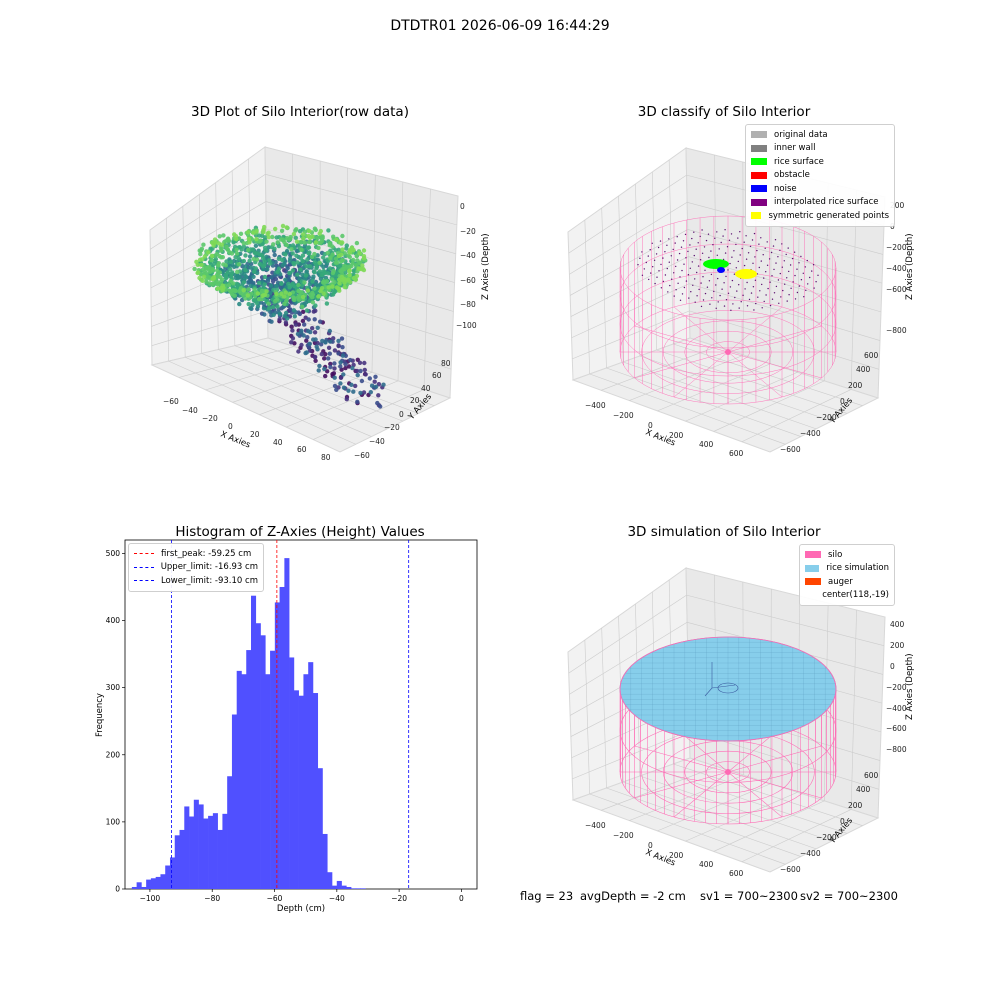 The height and width of the screenshot is (1000, 1000). What do you see at coordinates (255, 434) in the screenshot?
I see `x-tick: 20` at bounding box center [255, 434].